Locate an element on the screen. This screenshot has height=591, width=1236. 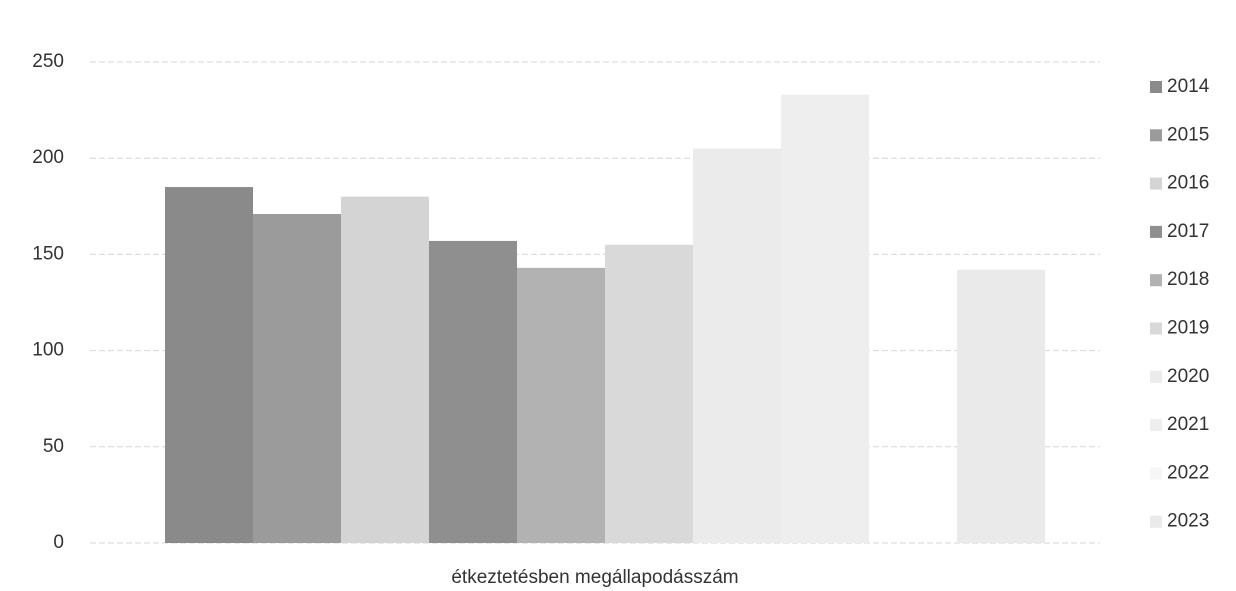
y-tick-label: 50 is located at coordinates (53, 446).